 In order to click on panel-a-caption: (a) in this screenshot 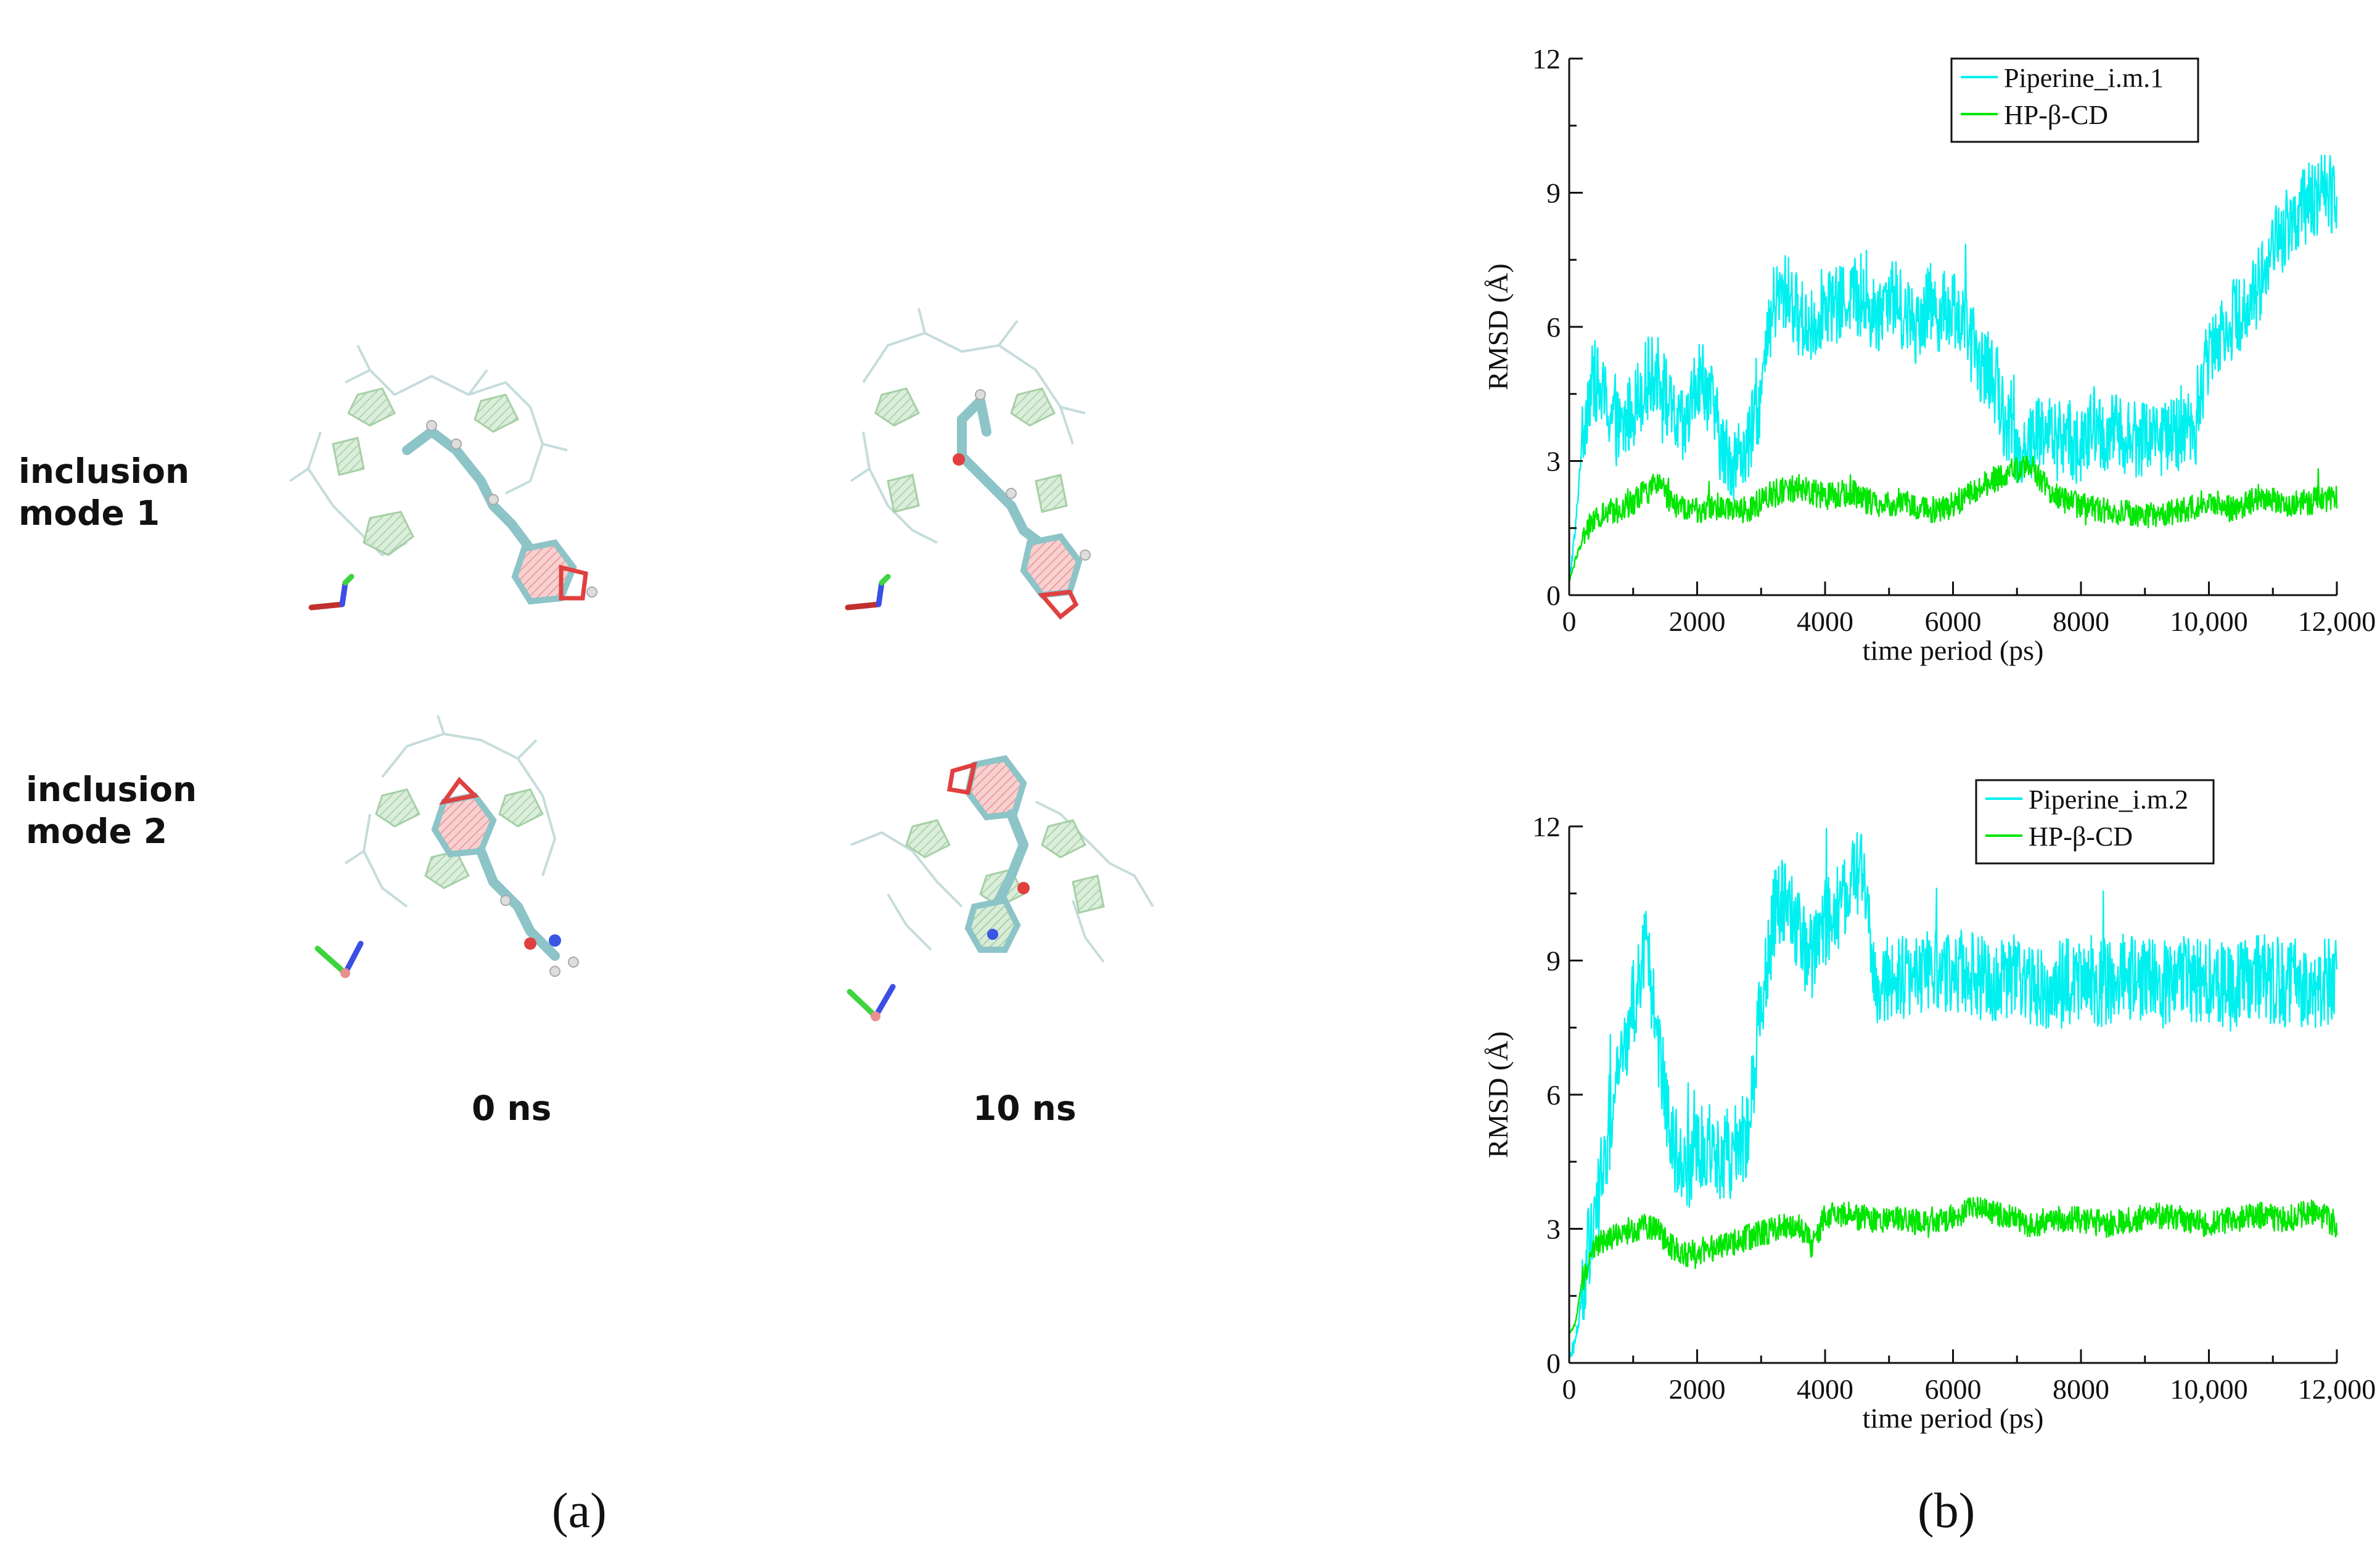, I will do `click(579, 1511)`.